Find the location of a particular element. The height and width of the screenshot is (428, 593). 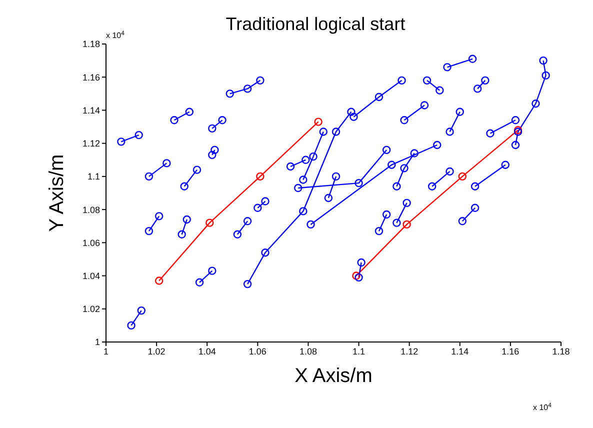

y-tick-label: 1.12 is located at coordinates (91, 143).